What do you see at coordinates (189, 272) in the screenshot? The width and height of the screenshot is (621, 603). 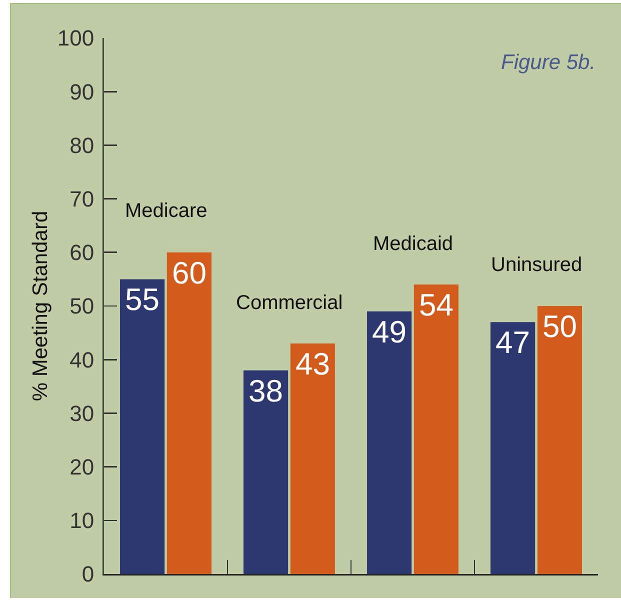 I see `data-label: 60` at bounding box center [189, 272].